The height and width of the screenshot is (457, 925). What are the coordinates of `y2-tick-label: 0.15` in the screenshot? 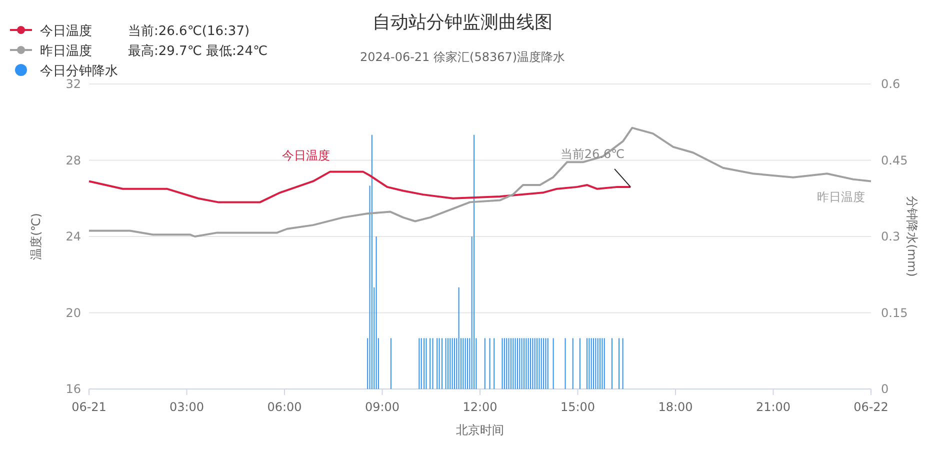 It's located at (894, 313).